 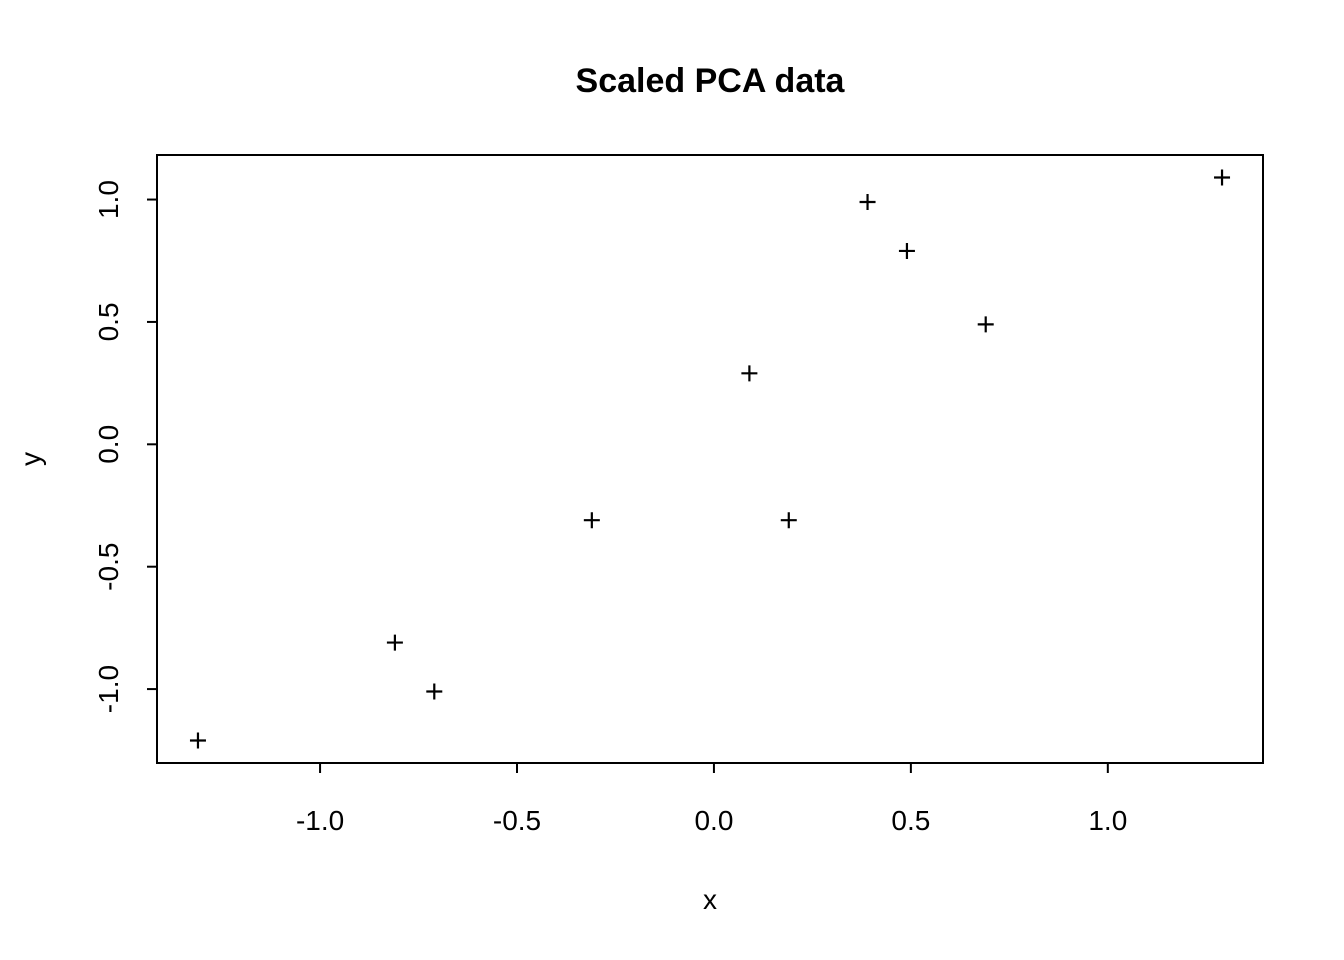 I want to click on y-tick-label: 0.0, so click(x=108, y=444).